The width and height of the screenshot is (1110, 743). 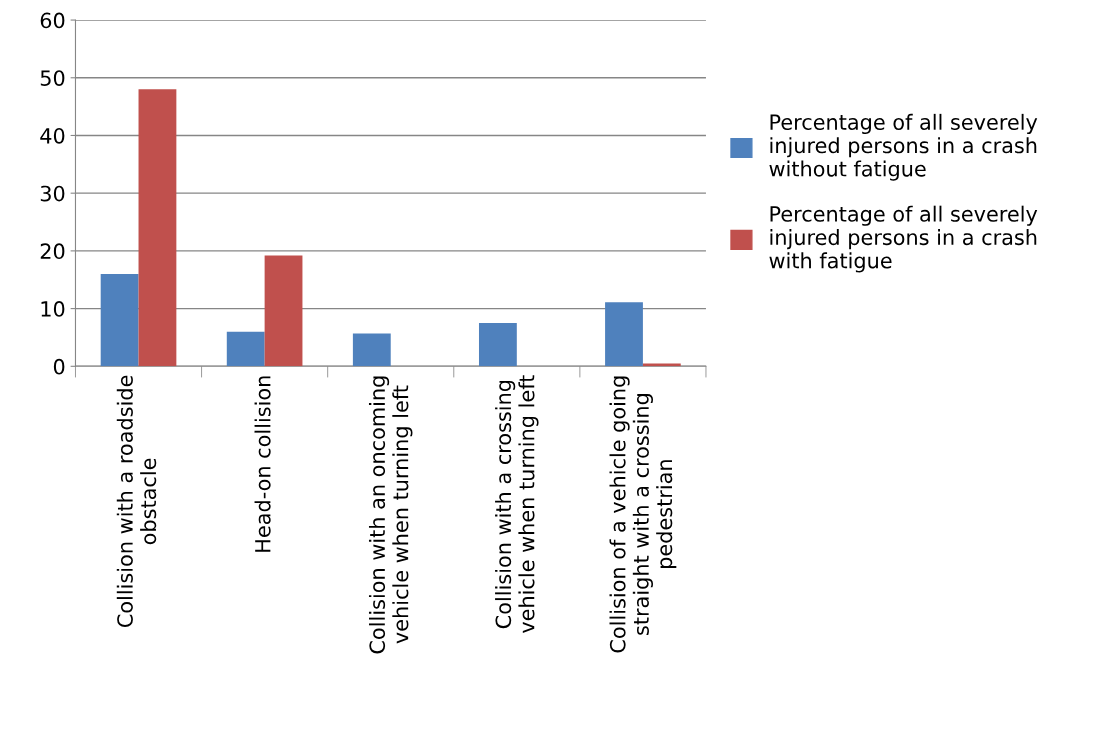 What do you see at coordinates (390, 515) in the screenshot?
I see `x-tick-label: Collision with an oncoming vehicle when turning left` at bounding box center [390, 515].